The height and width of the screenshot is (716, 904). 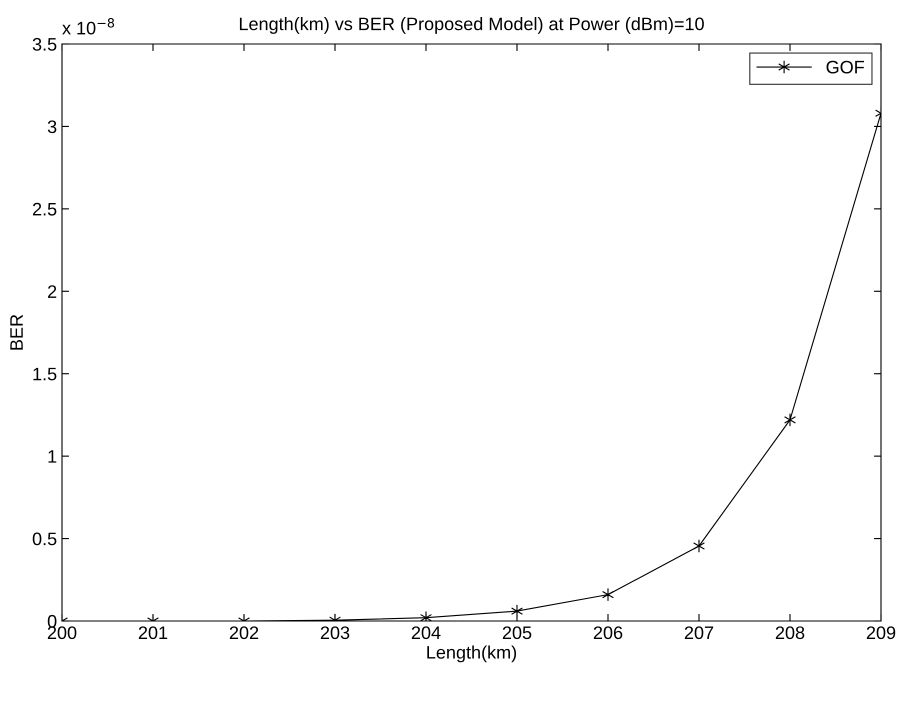 What do you see at coordinates (426, 633) in the screenshot?
I see `x-tick-label: 204` at bounding box center [426, 633].